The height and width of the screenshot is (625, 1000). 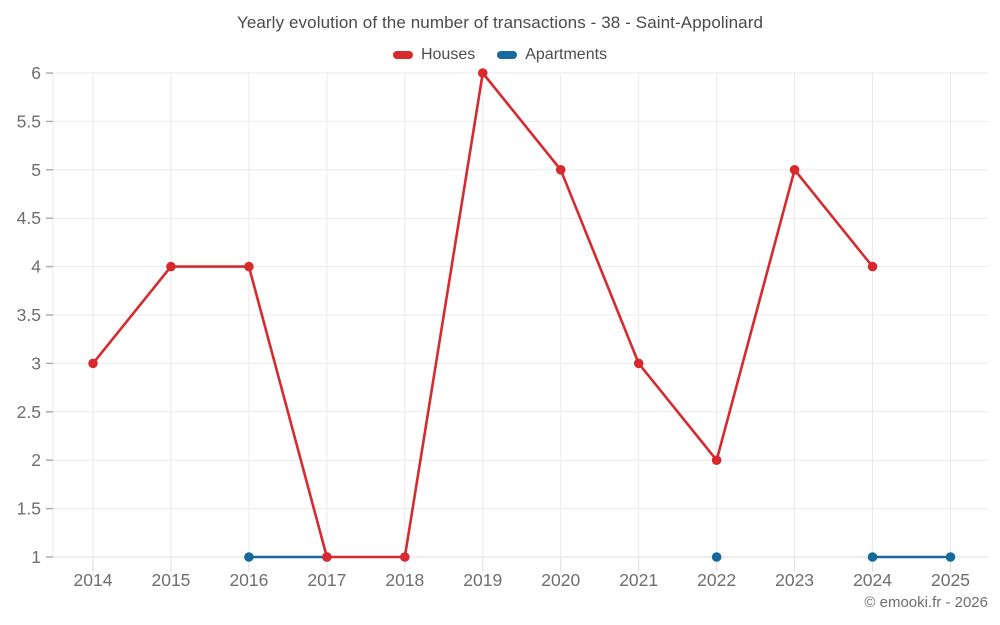 I want to click on legend-label-apartments: Apartments, so click(x=566, y=54).